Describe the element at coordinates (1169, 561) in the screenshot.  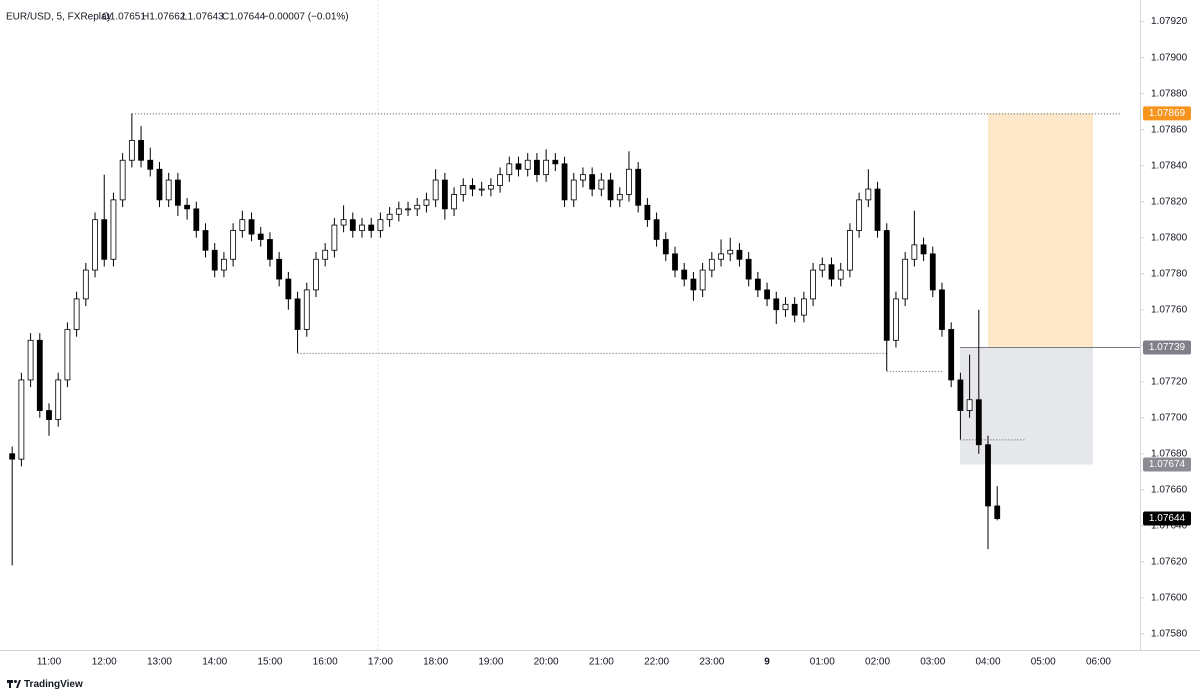
I see `y-tick-label: 1.07620` at that location.